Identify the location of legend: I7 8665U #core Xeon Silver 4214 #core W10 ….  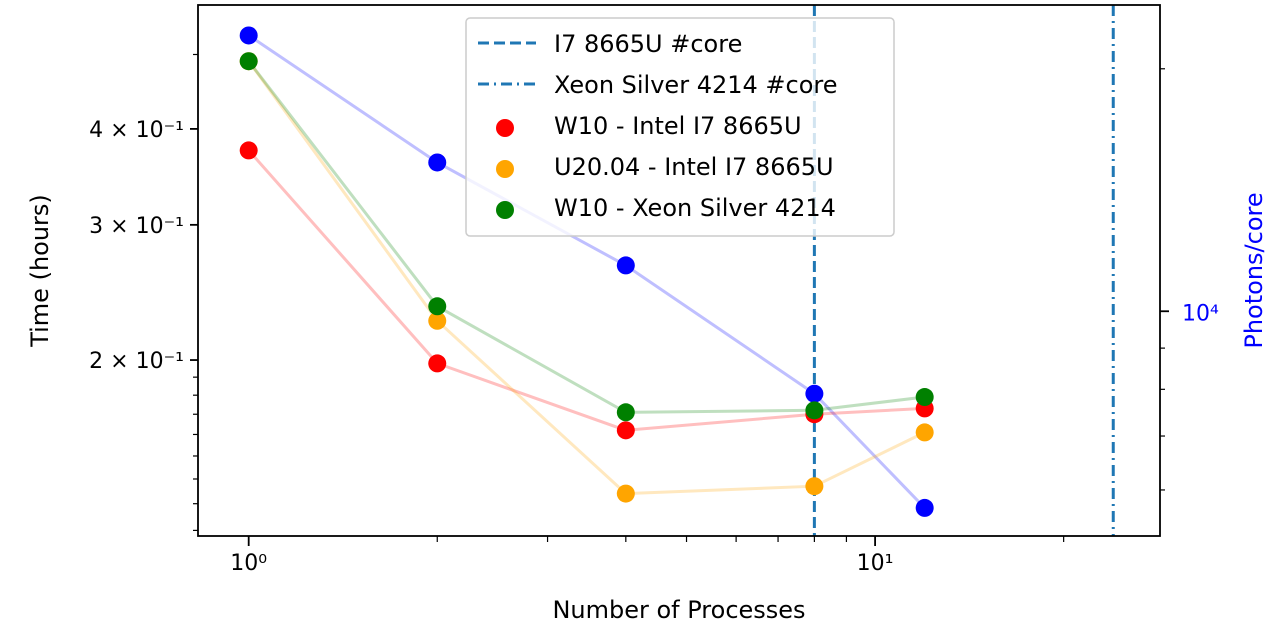
(680, 127).